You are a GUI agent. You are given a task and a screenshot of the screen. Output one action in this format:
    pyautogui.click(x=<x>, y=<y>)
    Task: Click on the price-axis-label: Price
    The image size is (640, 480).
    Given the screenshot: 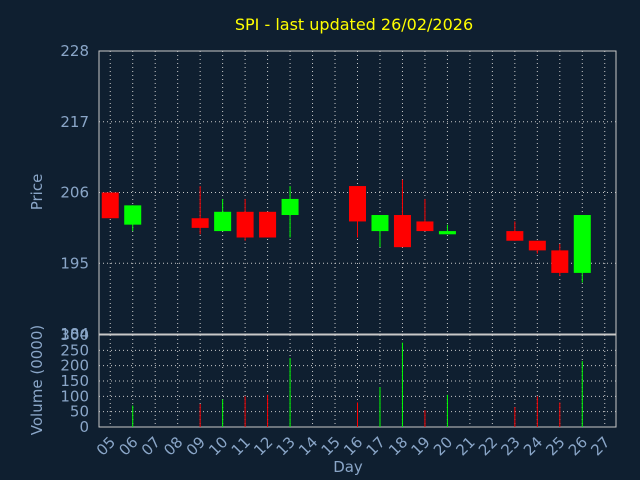 What is the action you would take?
    pyautogui.click(x=37, y=192)
    